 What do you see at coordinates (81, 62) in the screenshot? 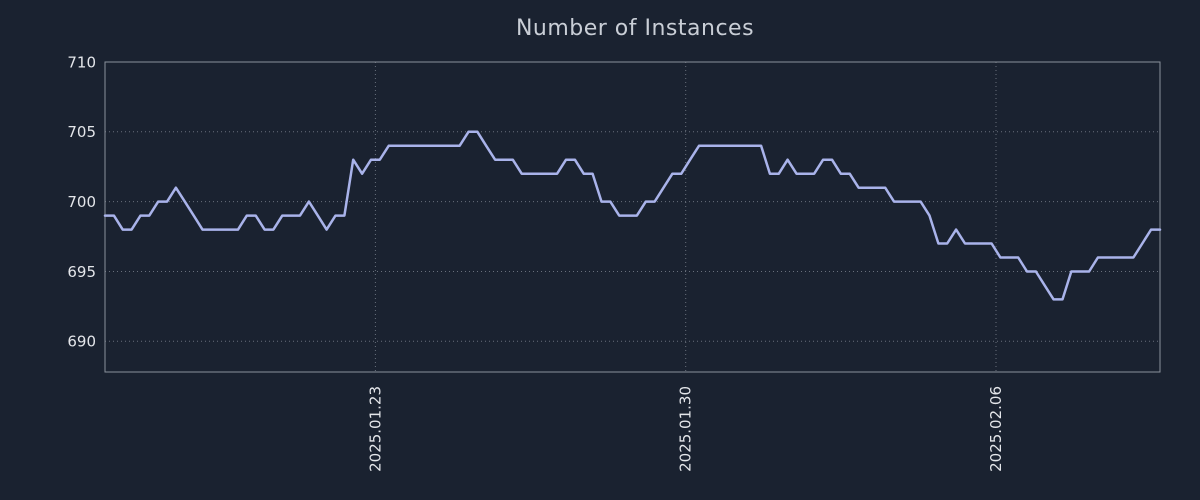
I see `y-tick-label: 710` at bounding box center [81, 62].